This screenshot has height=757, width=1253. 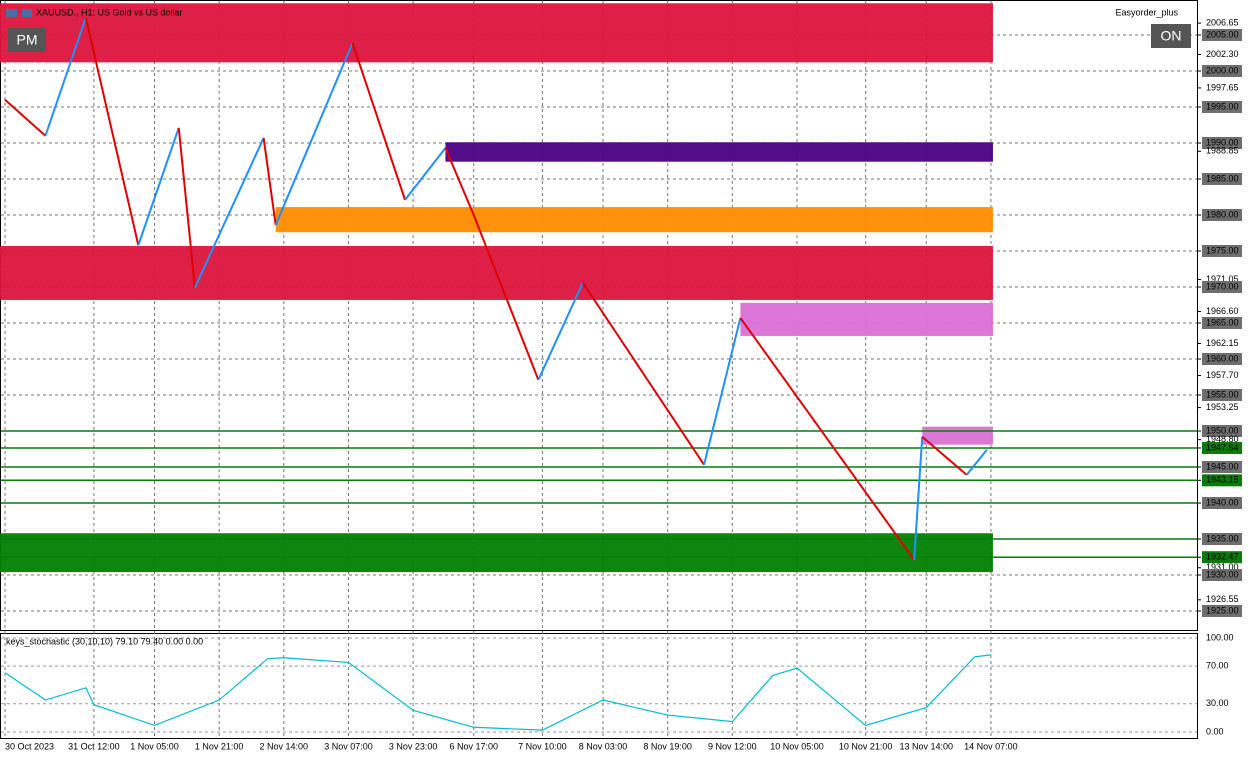 I want to click on price-label: 2005.00, so click(x=1222, y=34).